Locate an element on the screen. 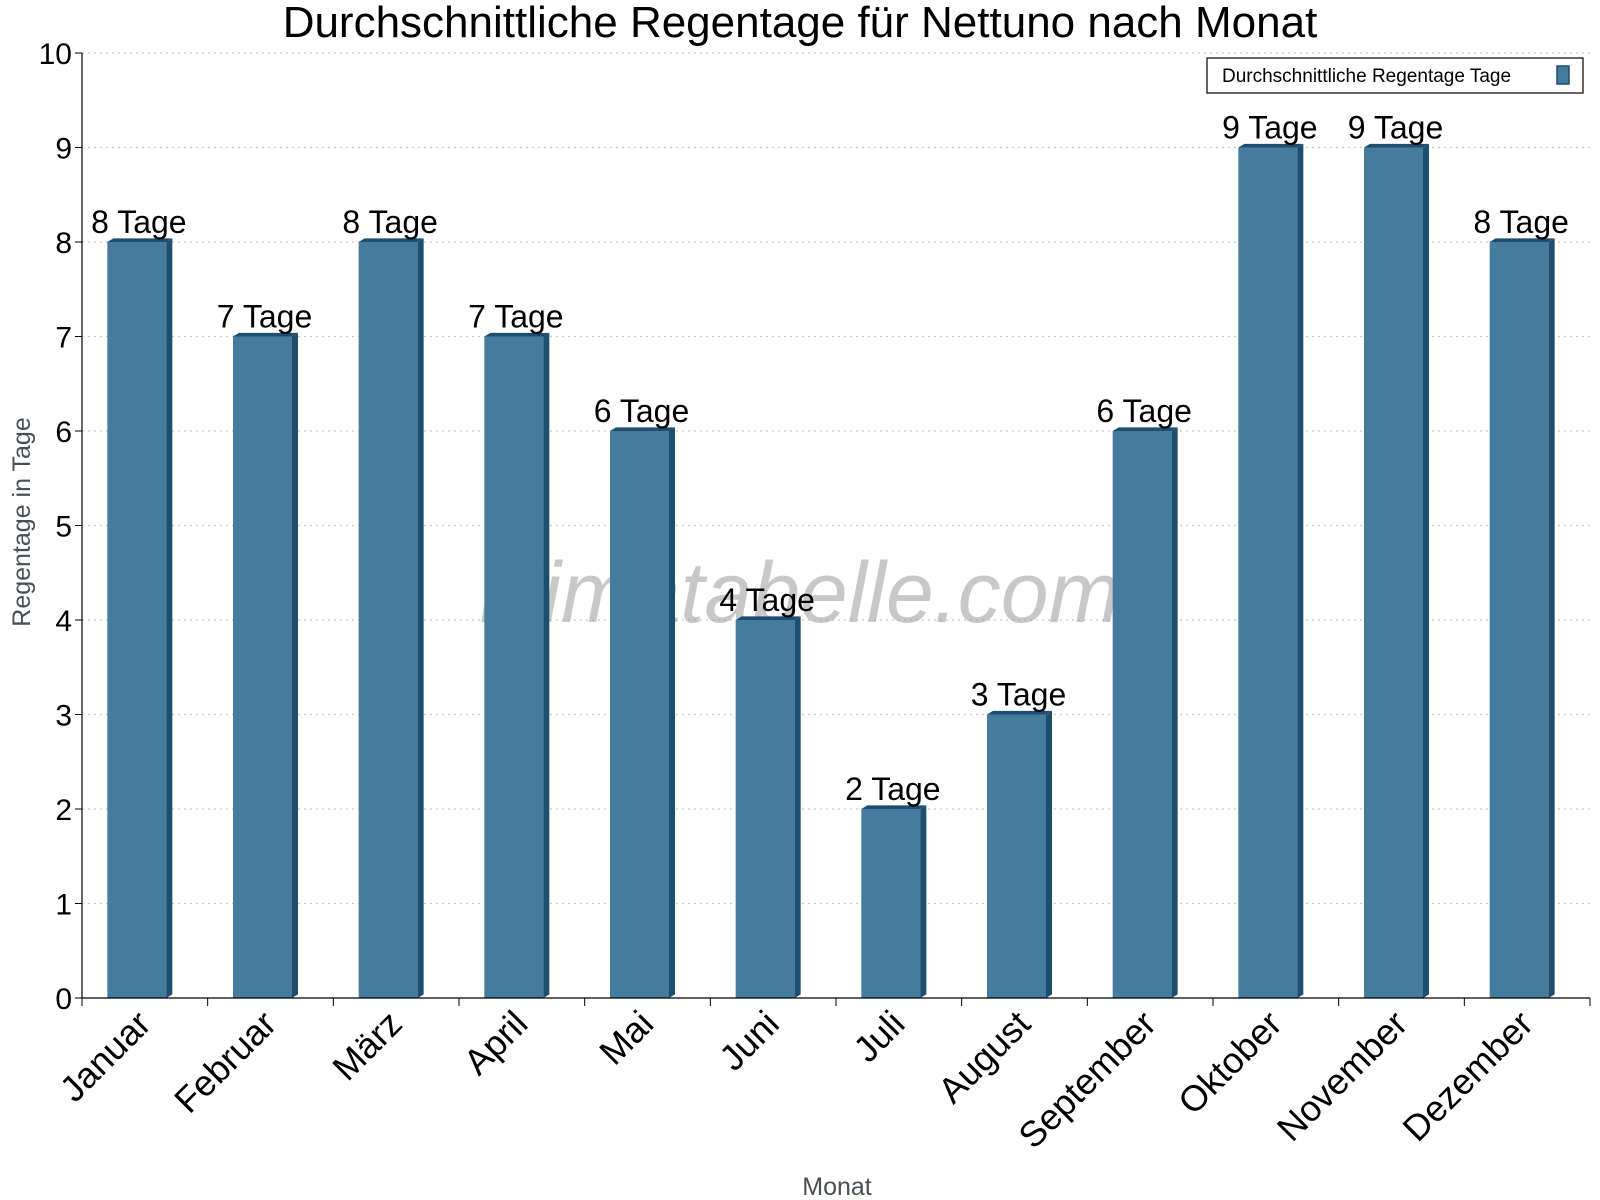 This screenshot has height=1200, width=1600. legend: Durchschnittliche Regentage Tage is located at coordinates (1395, 75).